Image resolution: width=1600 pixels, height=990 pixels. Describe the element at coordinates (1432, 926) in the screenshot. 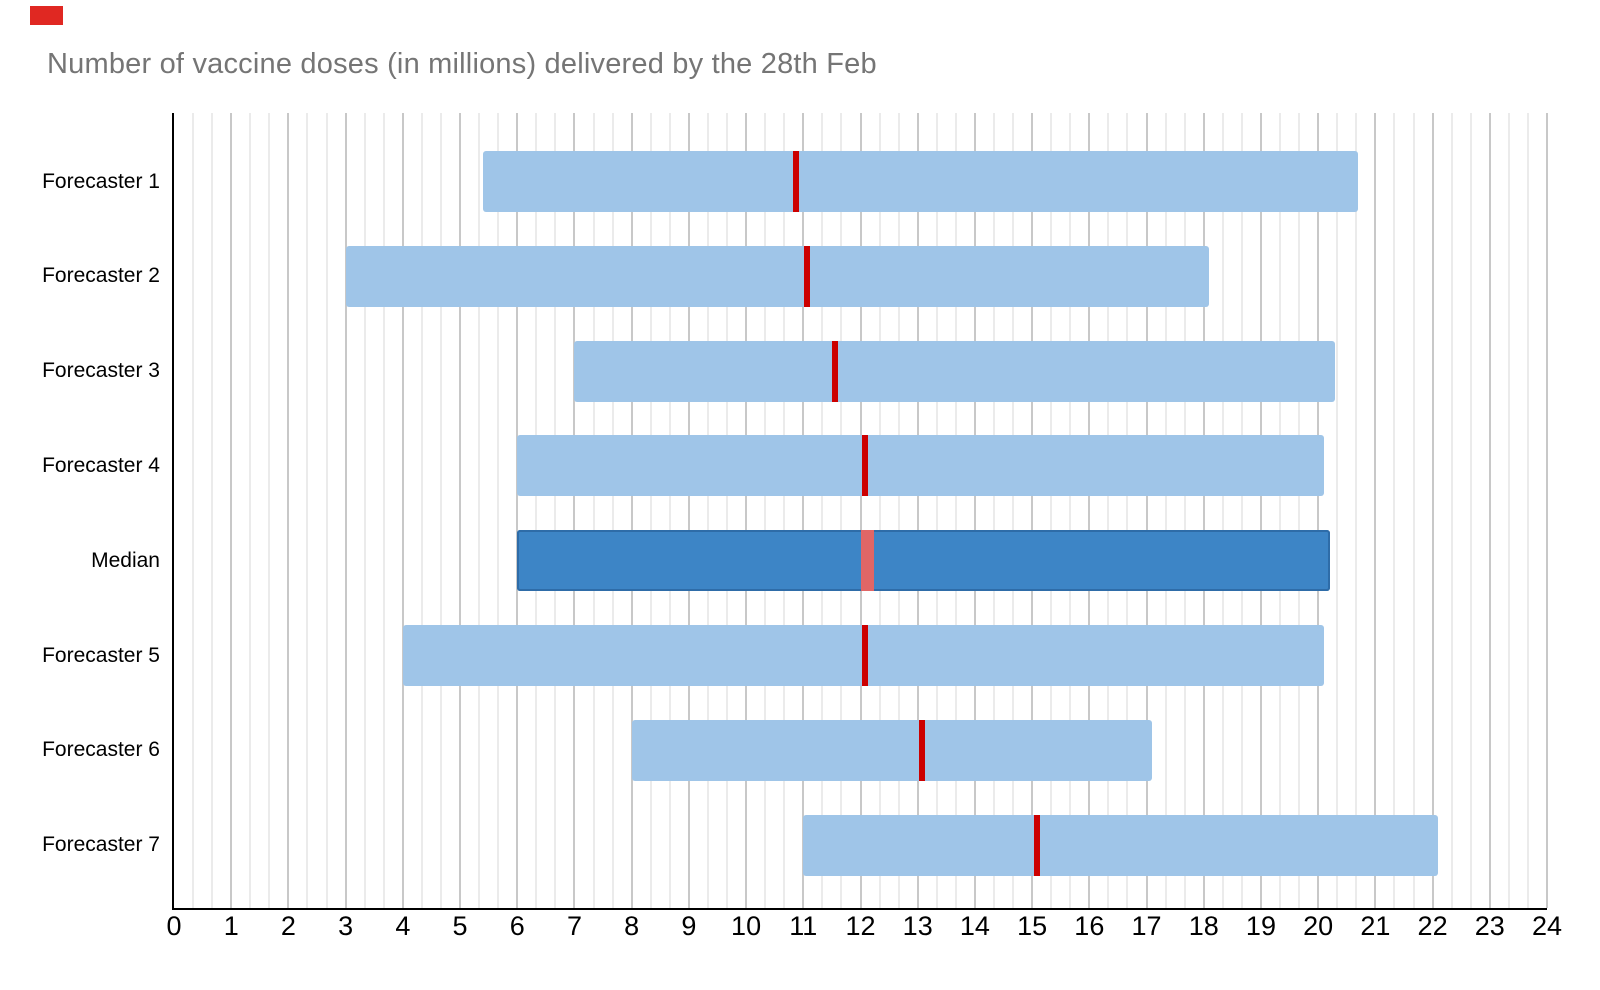

I see `x-tick-22: 22` at that location.